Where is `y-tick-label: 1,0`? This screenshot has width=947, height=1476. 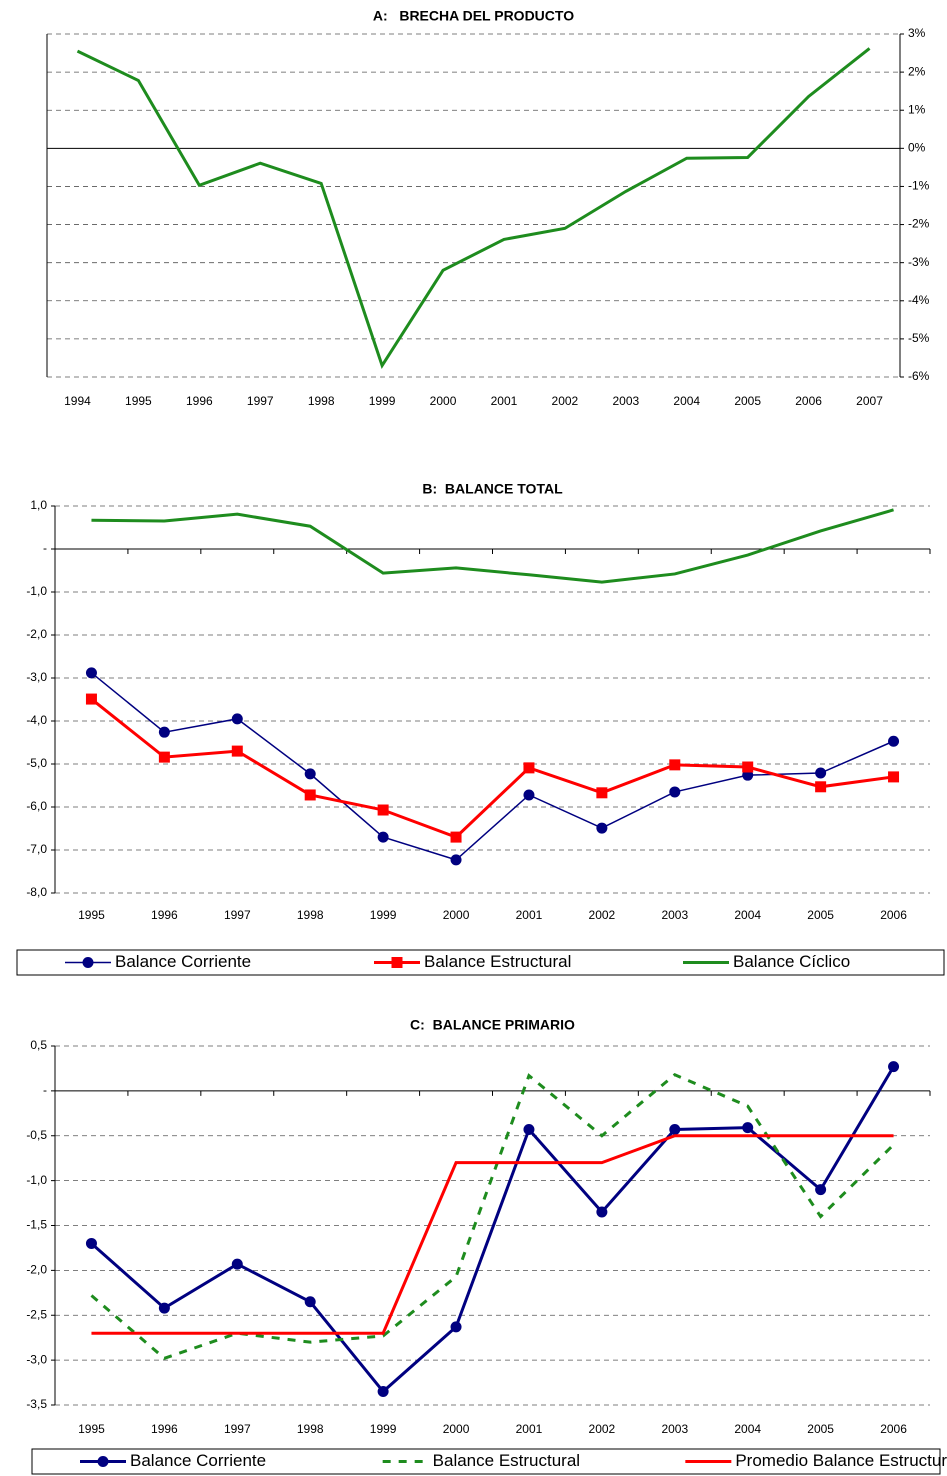
y-tick-label: 1,0 is located at coordinates (38, 505).